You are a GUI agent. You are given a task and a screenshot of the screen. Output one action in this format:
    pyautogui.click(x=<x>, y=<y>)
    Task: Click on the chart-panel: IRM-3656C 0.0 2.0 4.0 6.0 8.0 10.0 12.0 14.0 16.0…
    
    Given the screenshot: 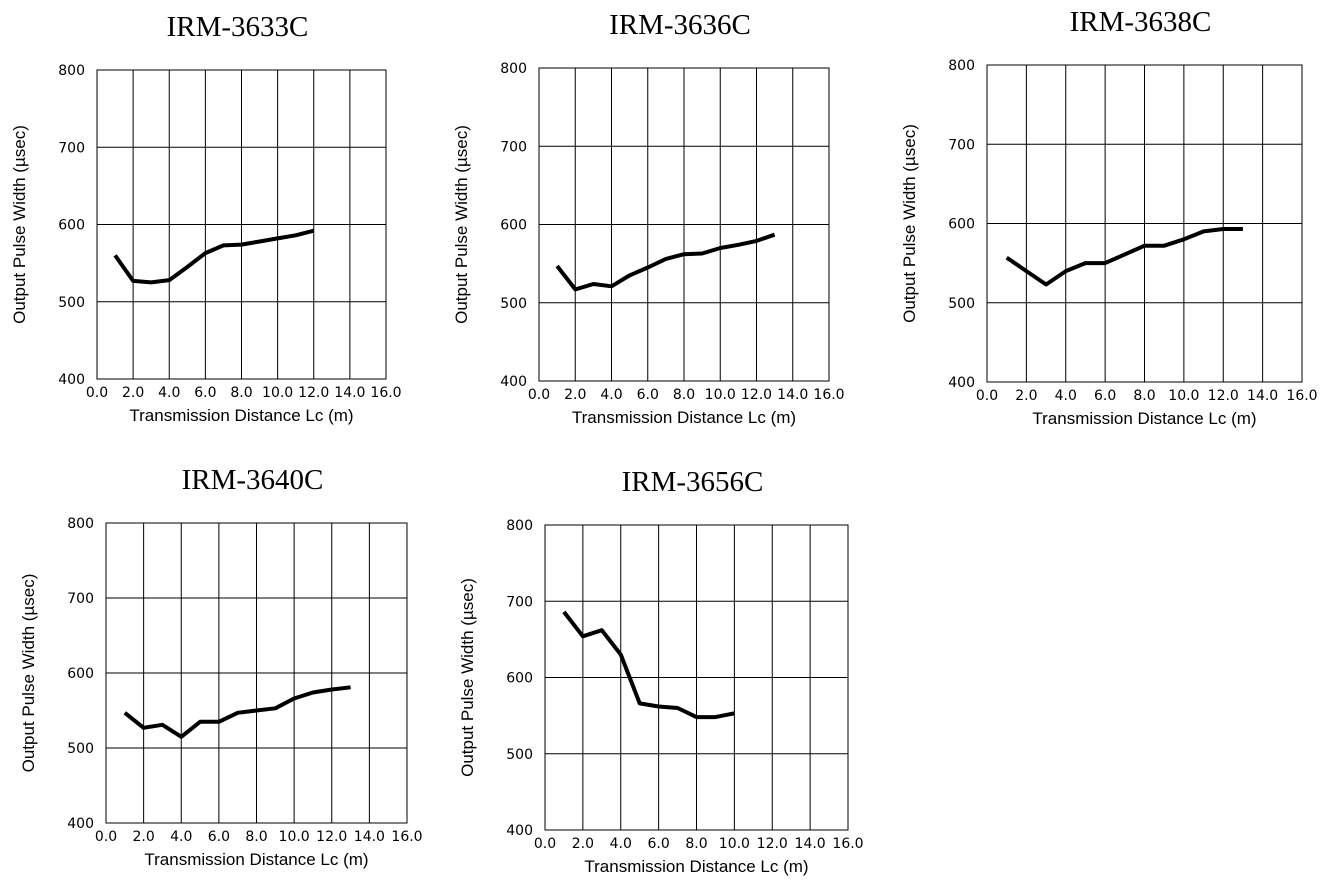 What is the action you would take?
    pyautogui.click(x=661, y=671)
    